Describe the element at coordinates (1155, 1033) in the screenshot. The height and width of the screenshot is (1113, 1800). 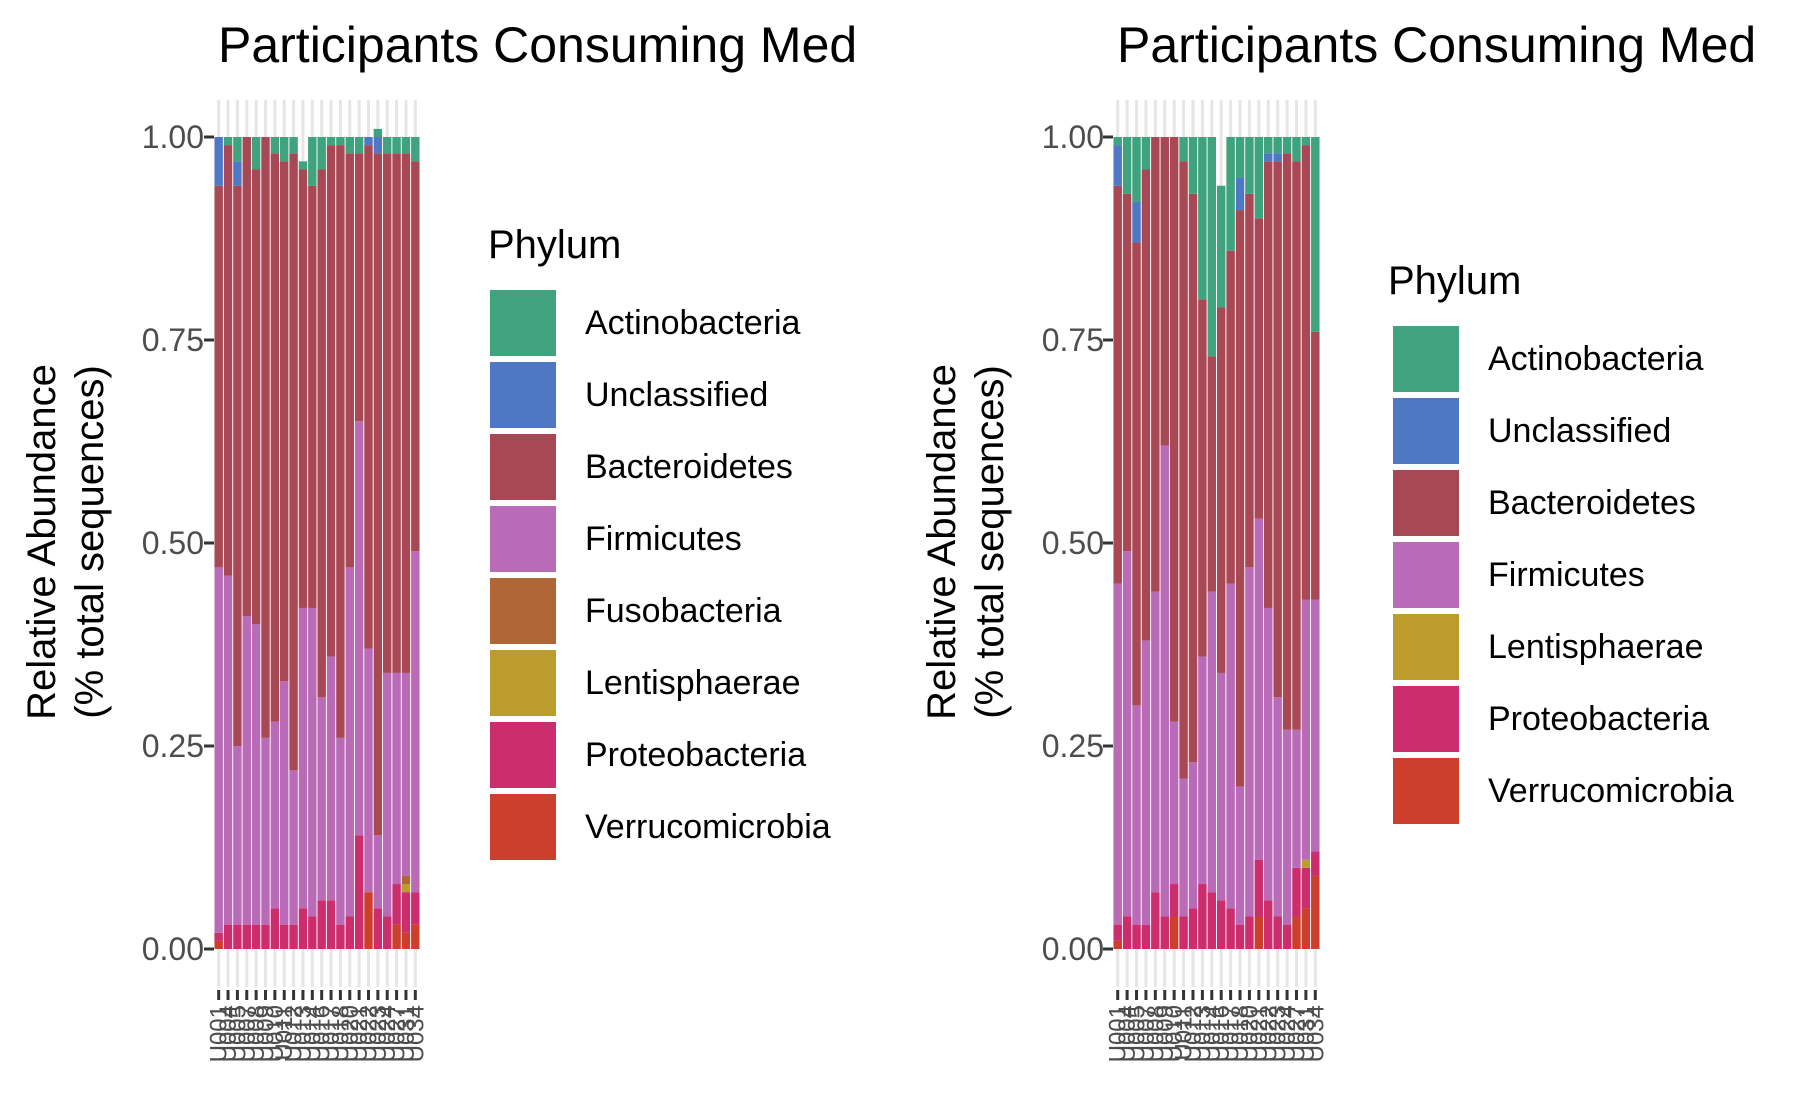
I see `x-tick-label: U008` at that location.